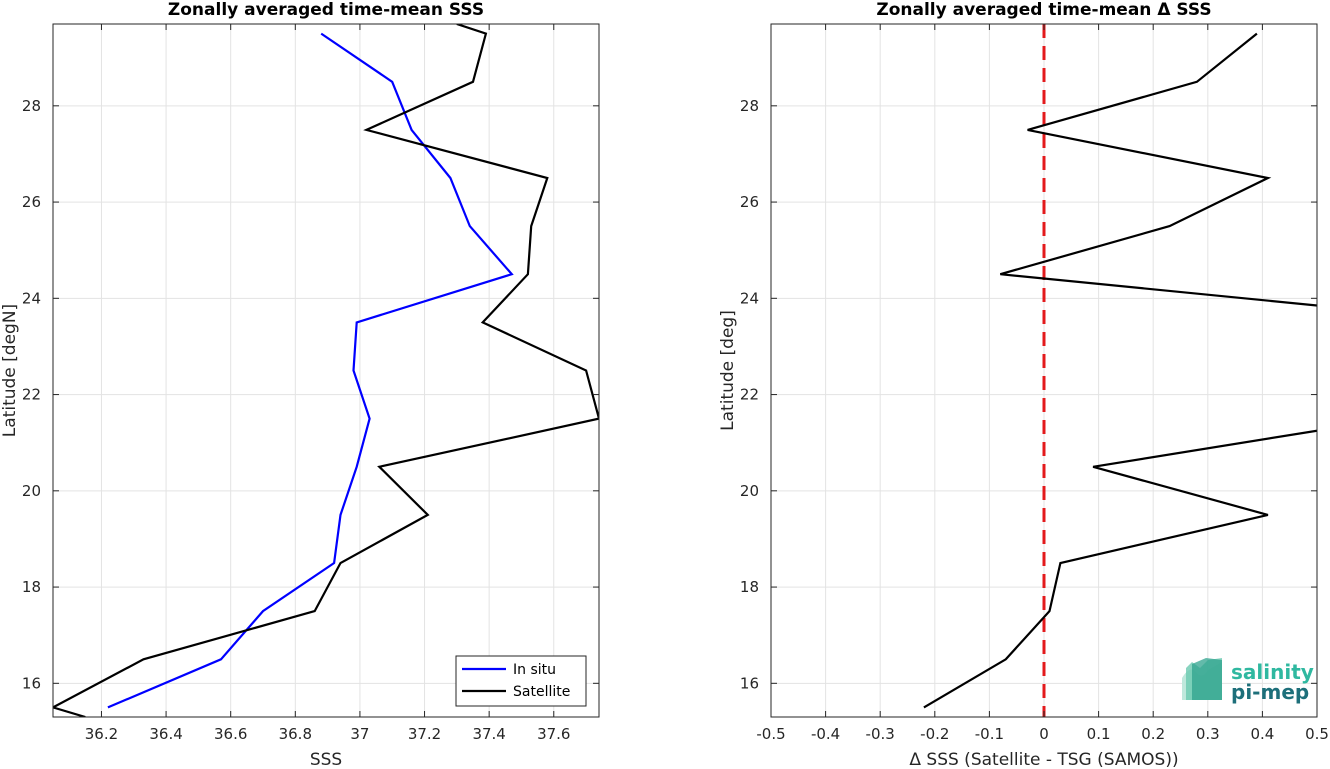  What do you see at coordinates (1208, 734) in the screenshot?
I see `x-tick-label: 0.3` at bounding box center [1208, 734].